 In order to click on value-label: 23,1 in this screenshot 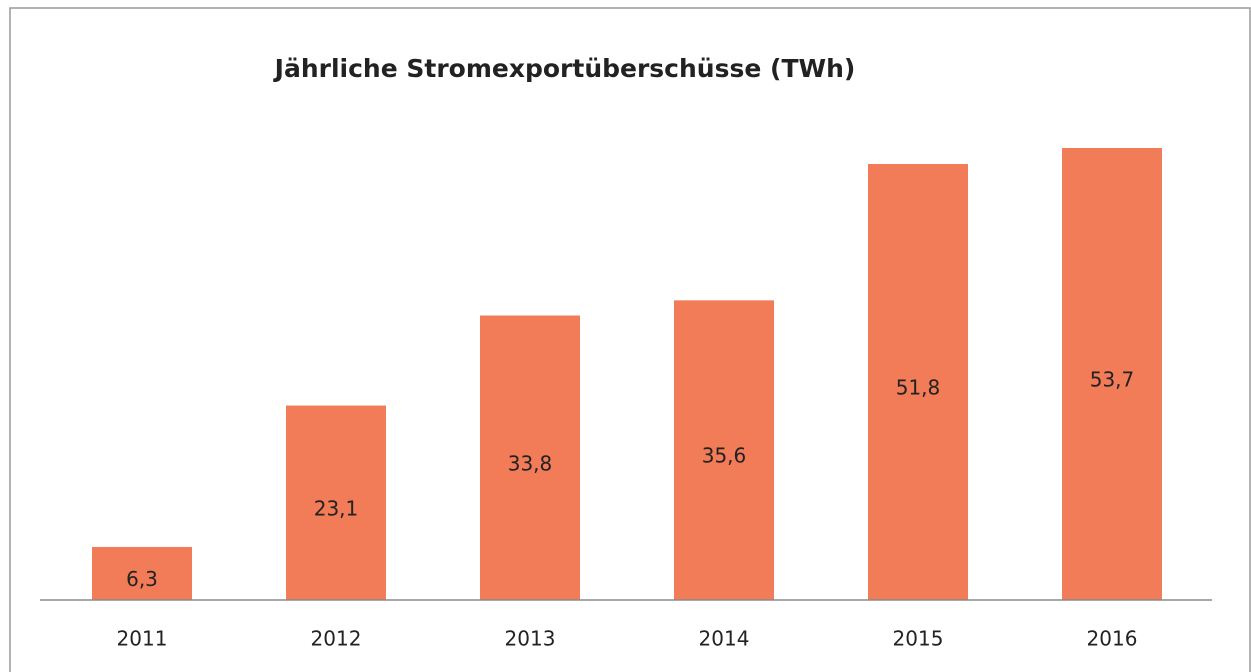, I will do `click(336, 508)`.